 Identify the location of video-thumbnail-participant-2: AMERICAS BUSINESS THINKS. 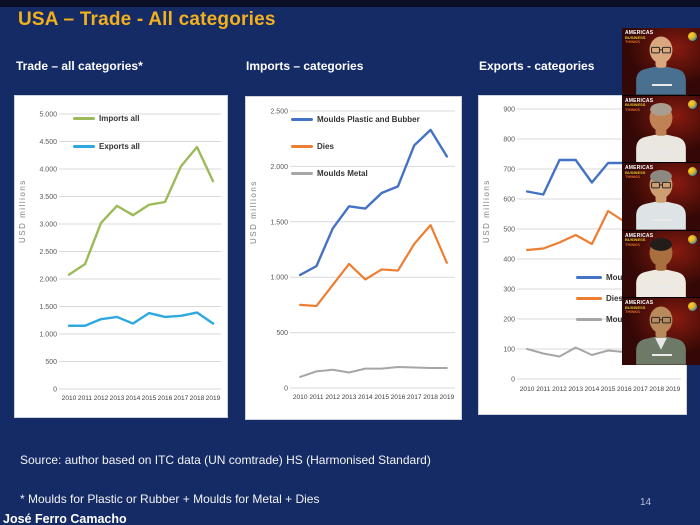
(661, 129).